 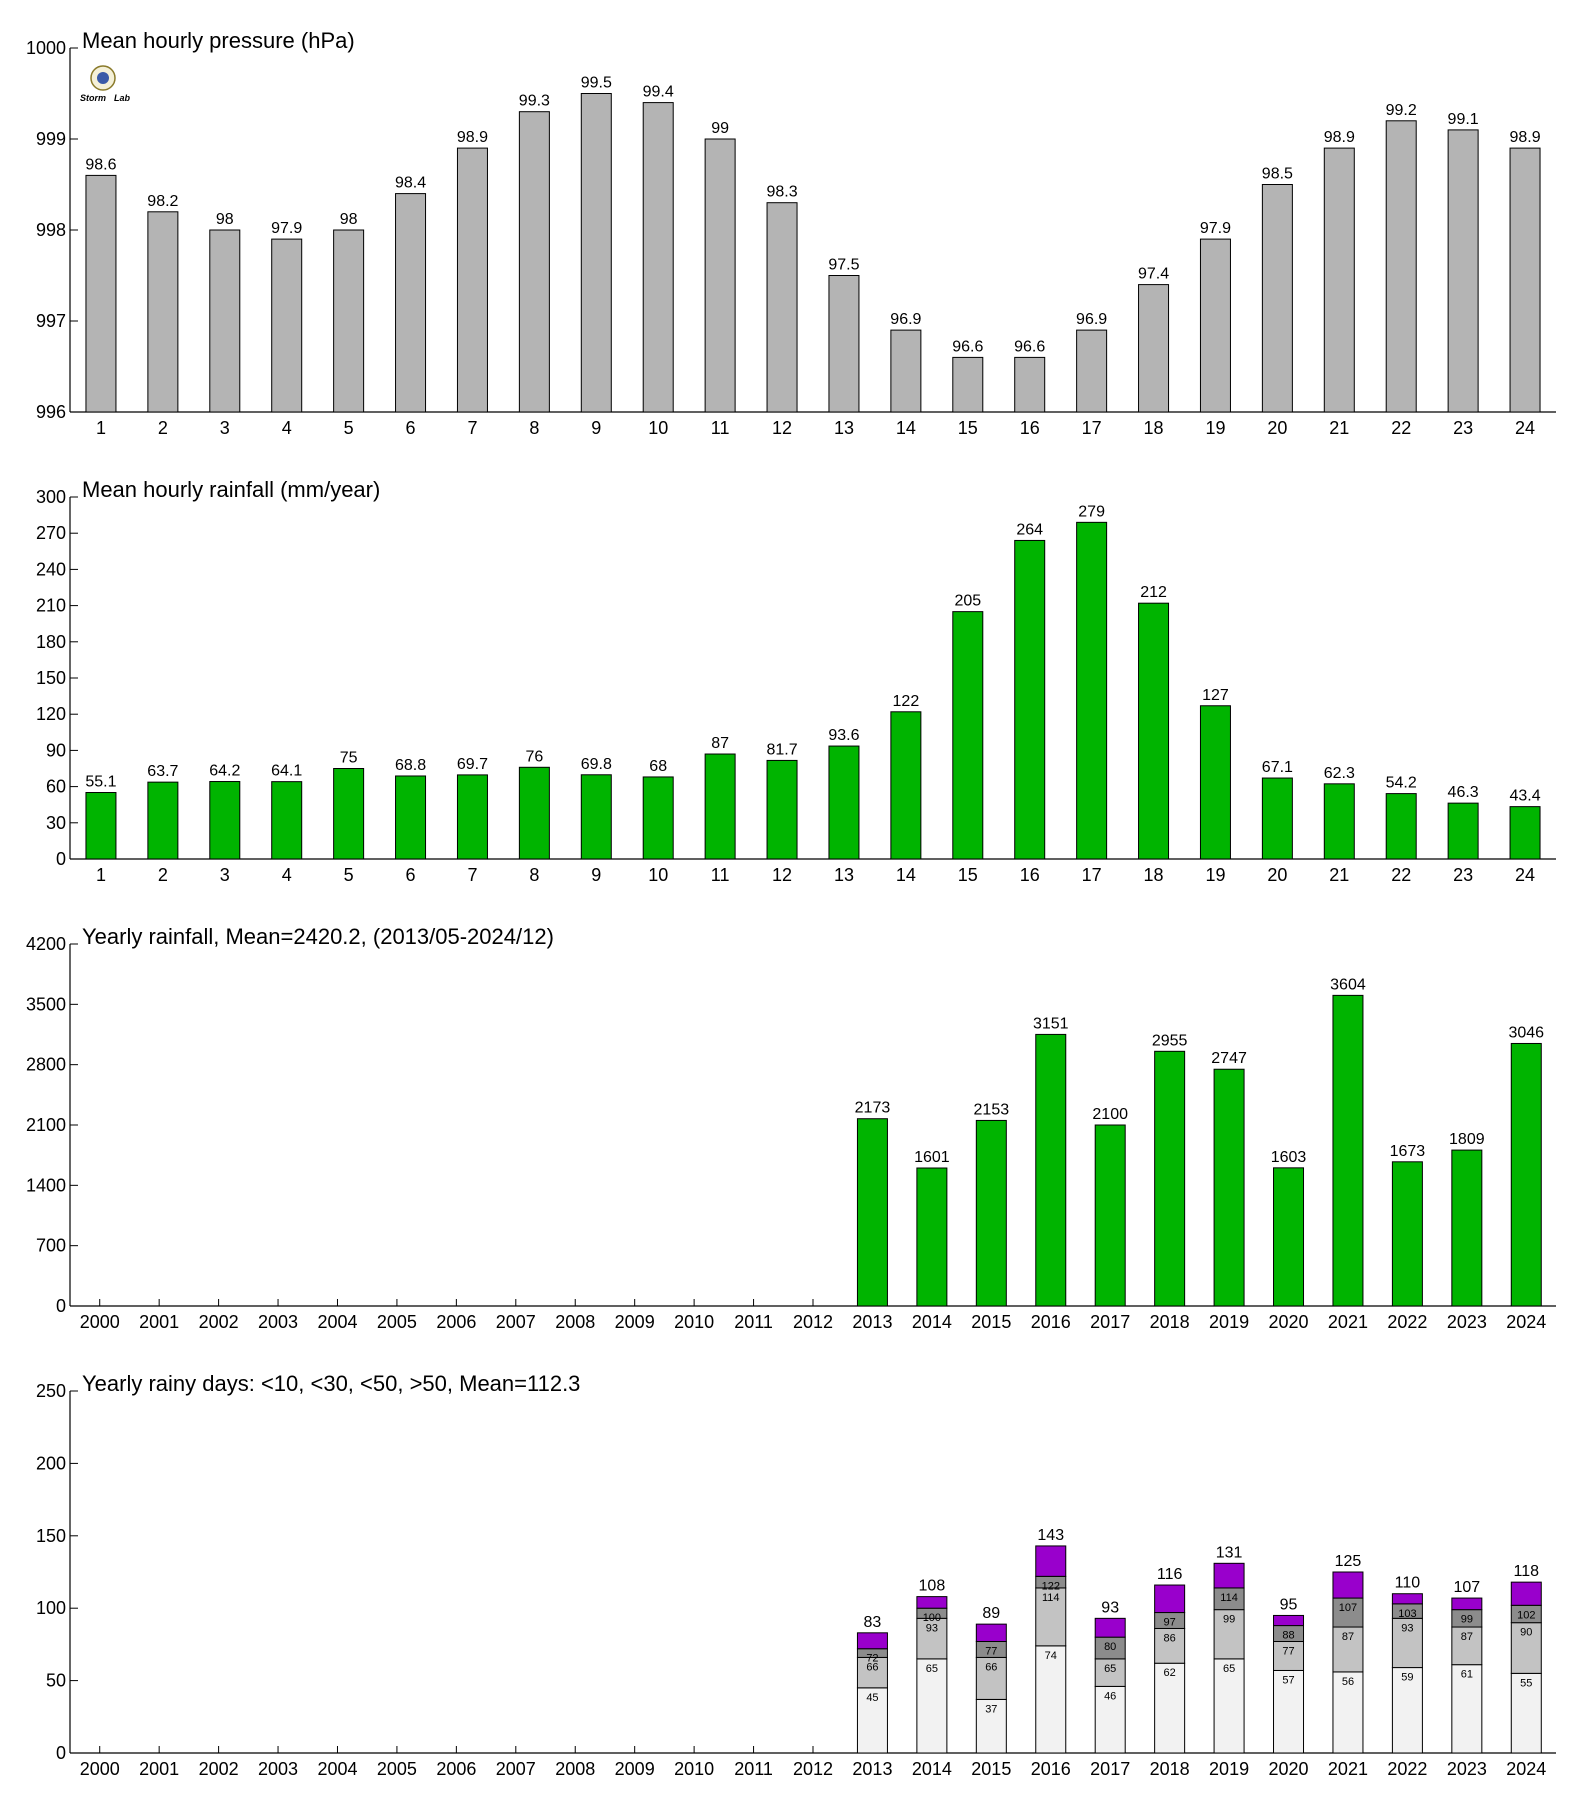 What do you see at coordinates (872, 1322) in the screenshot?
I see `x-tick-label: 2013` at bounding box center [872, 1322].